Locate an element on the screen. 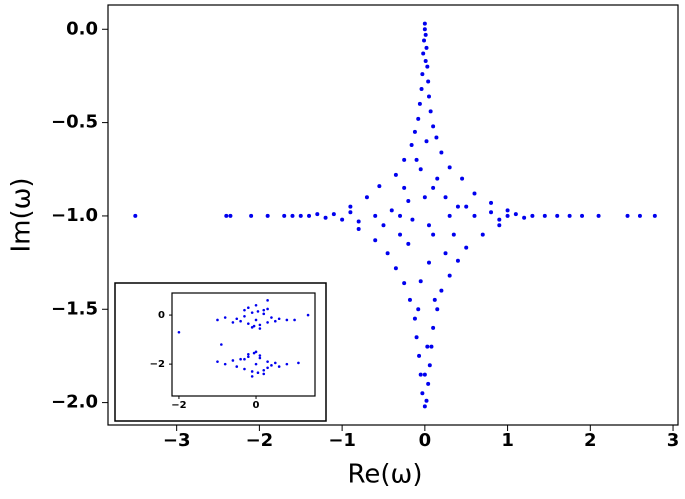 The width and height of the screenshot is (685, 499). y-tick-label: −2 is located at coordinates (157, 364).